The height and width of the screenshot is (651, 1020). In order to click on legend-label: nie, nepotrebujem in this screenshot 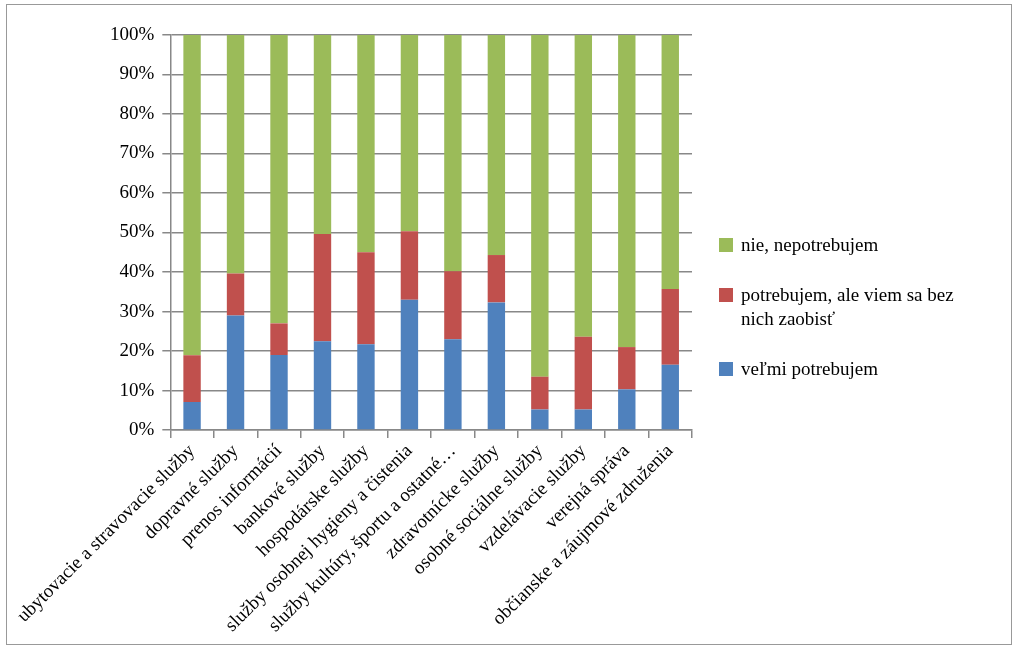, I will do `click(810, 245)`.